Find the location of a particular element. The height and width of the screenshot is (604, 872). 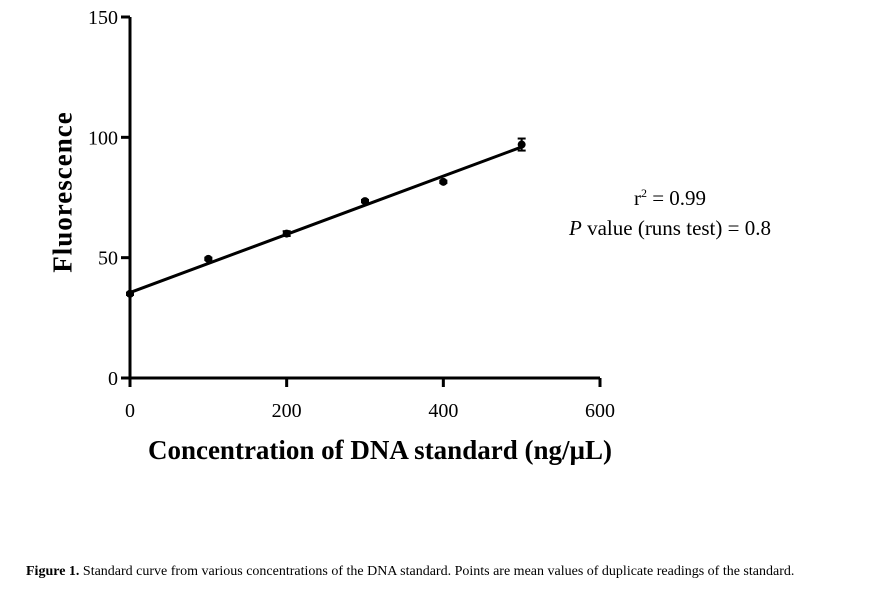

regression-stats: r2 = 0.99 P value (runs test) = 0.8 is located at coordinates (670, 210).